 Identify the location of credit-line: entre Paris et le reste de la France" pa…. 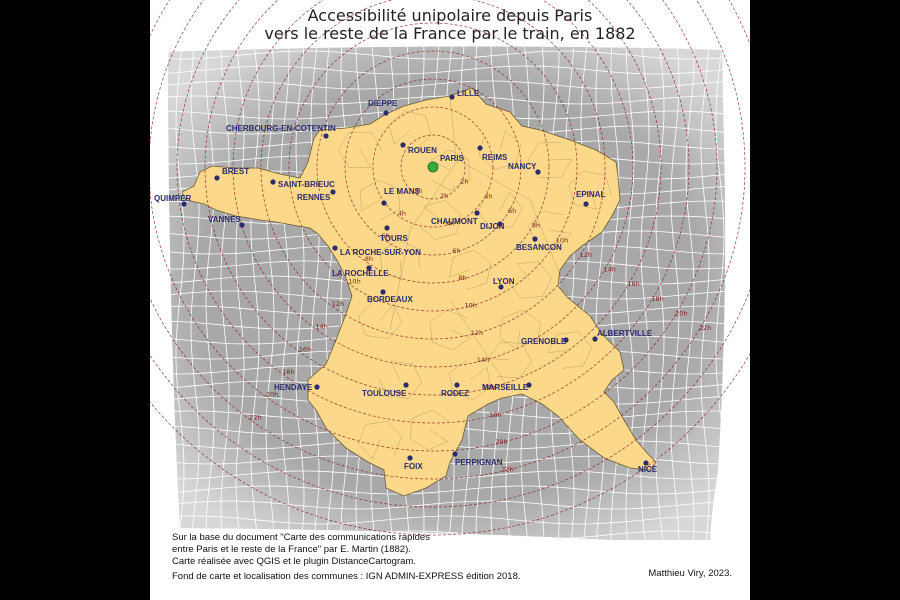
(291, 549).